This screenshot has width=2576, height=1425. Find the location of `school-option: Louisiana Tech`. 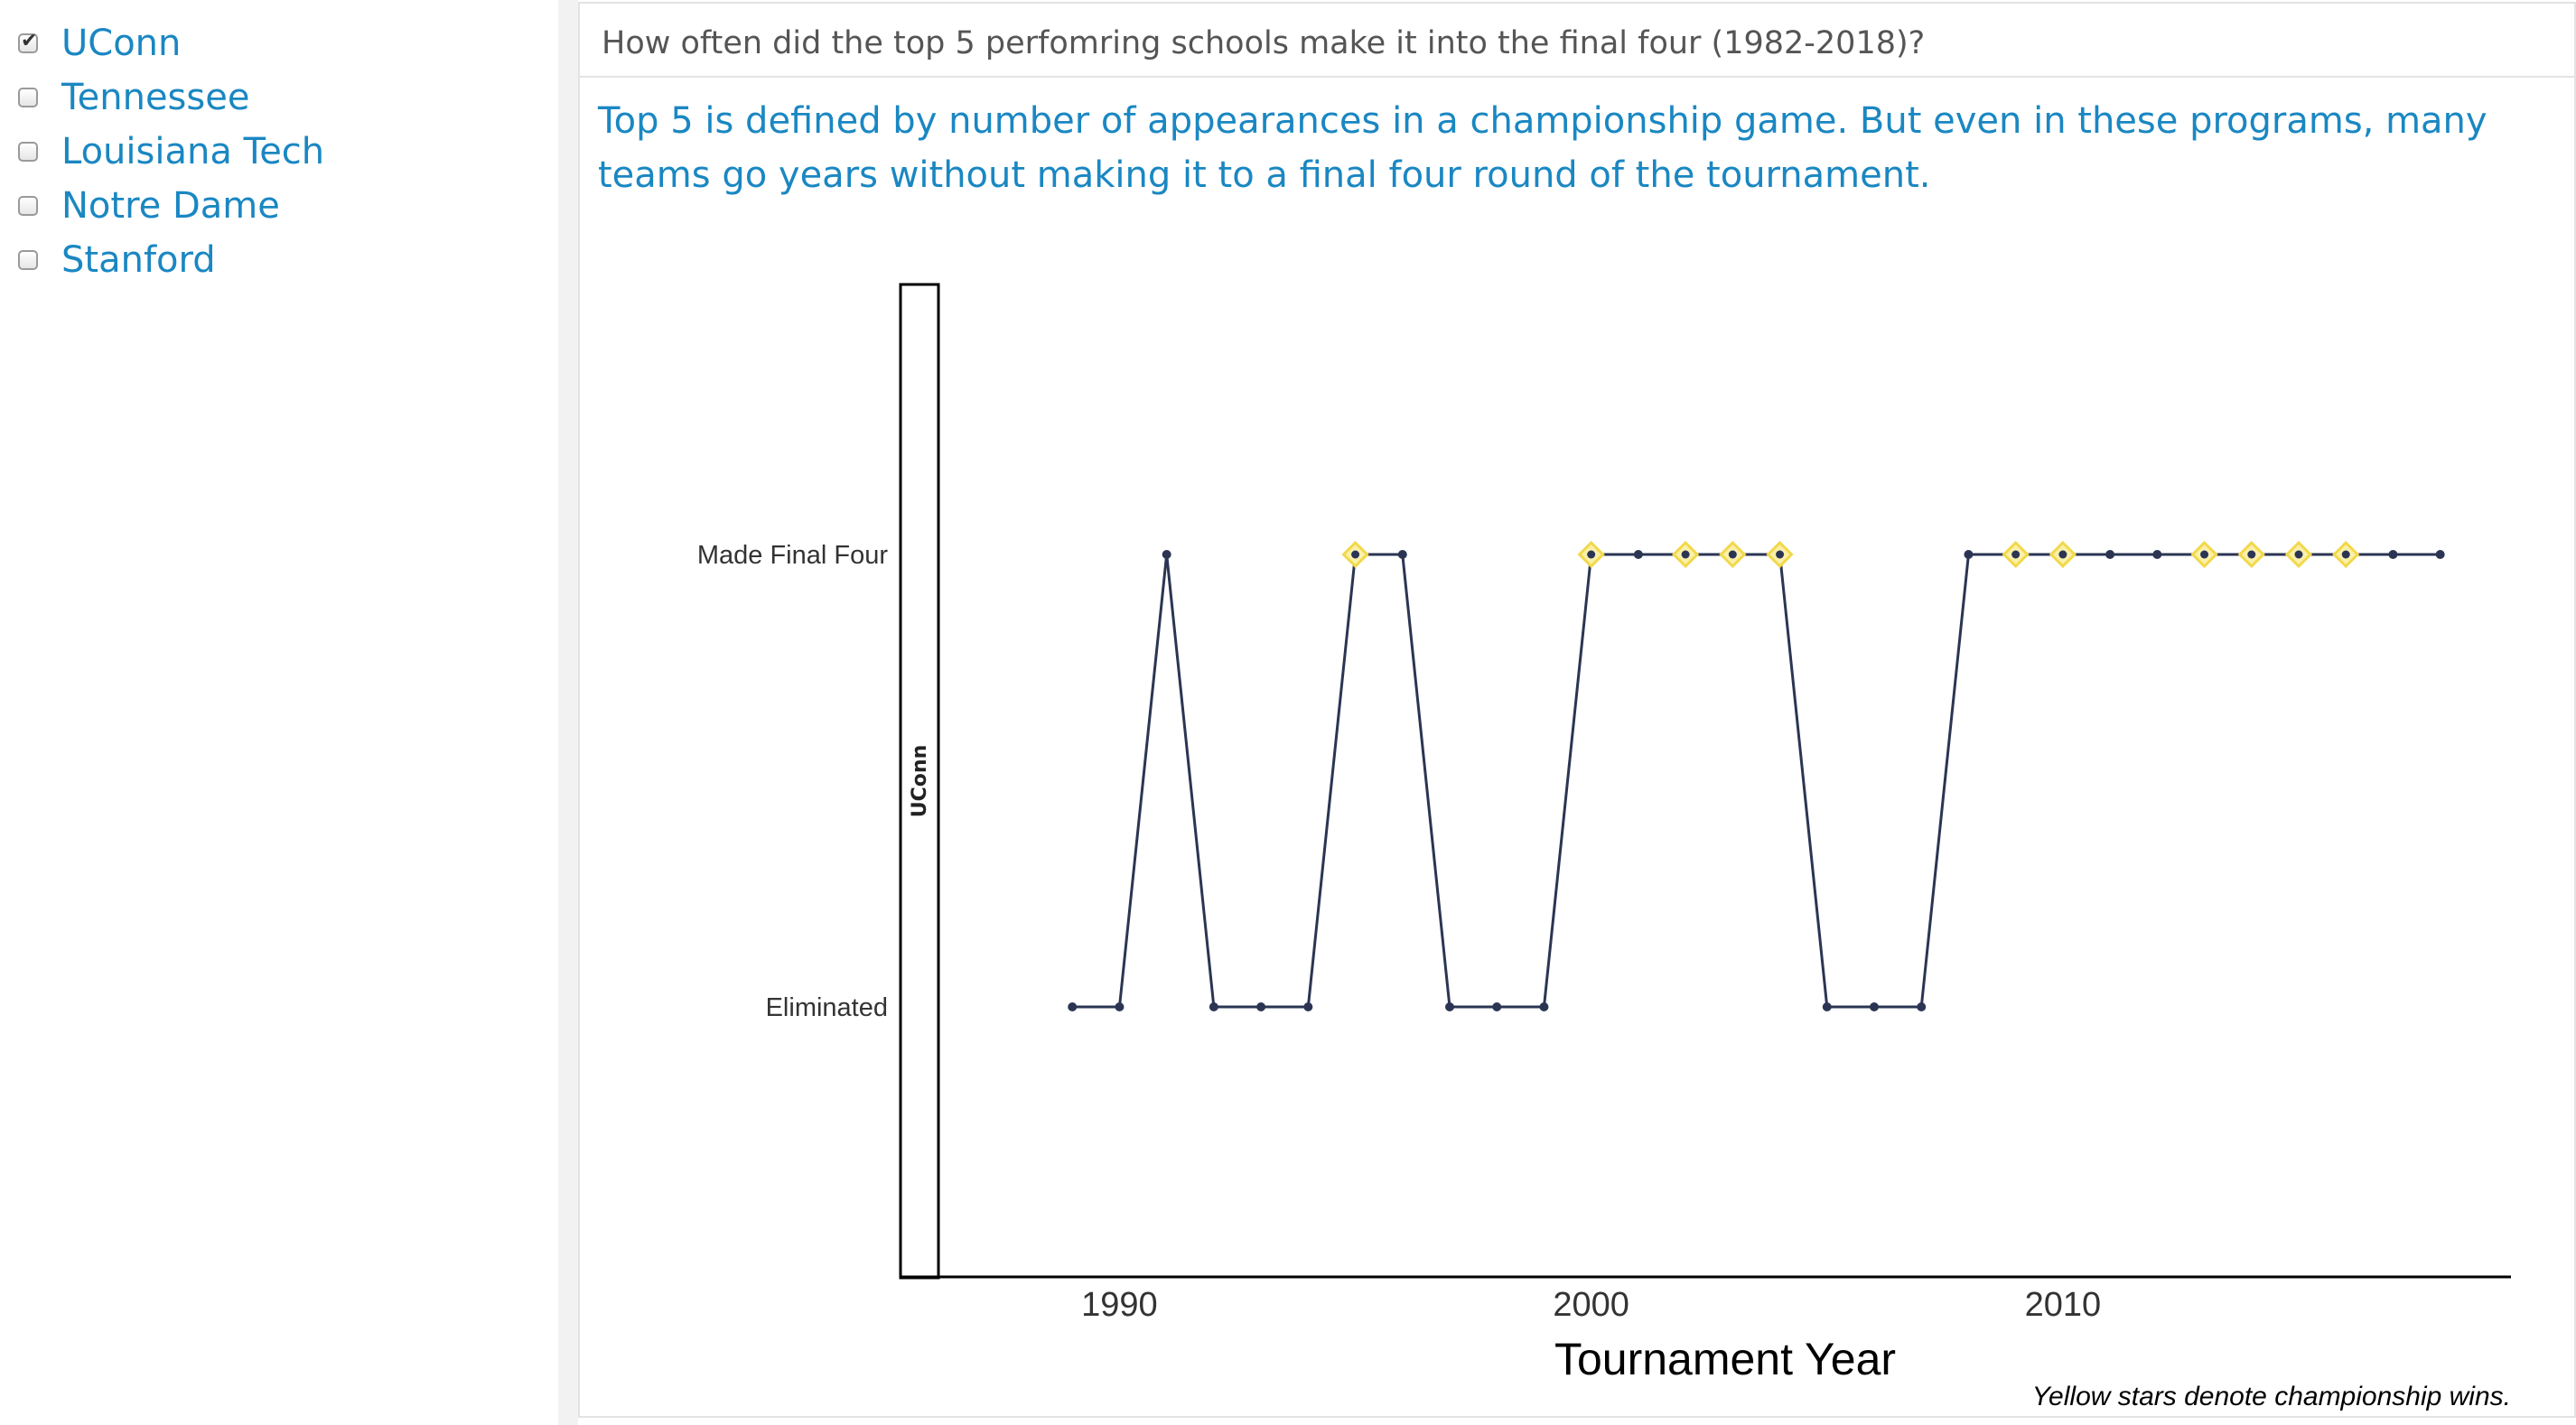

school-option: Louisiana Tech is located at coordinates (171, 152).